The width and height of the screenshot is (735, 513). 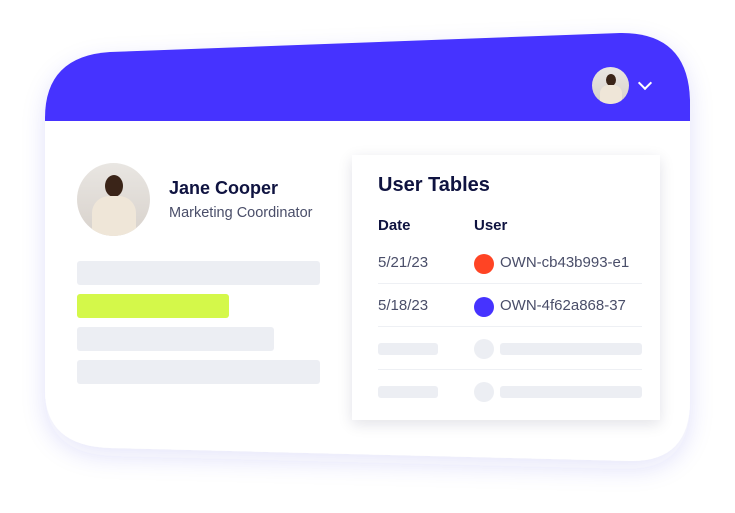 What do you see at coordinates (224, 188) in the screenshot?
I see `profile-name: Jane Cooper` at bounding box center [224, 188].